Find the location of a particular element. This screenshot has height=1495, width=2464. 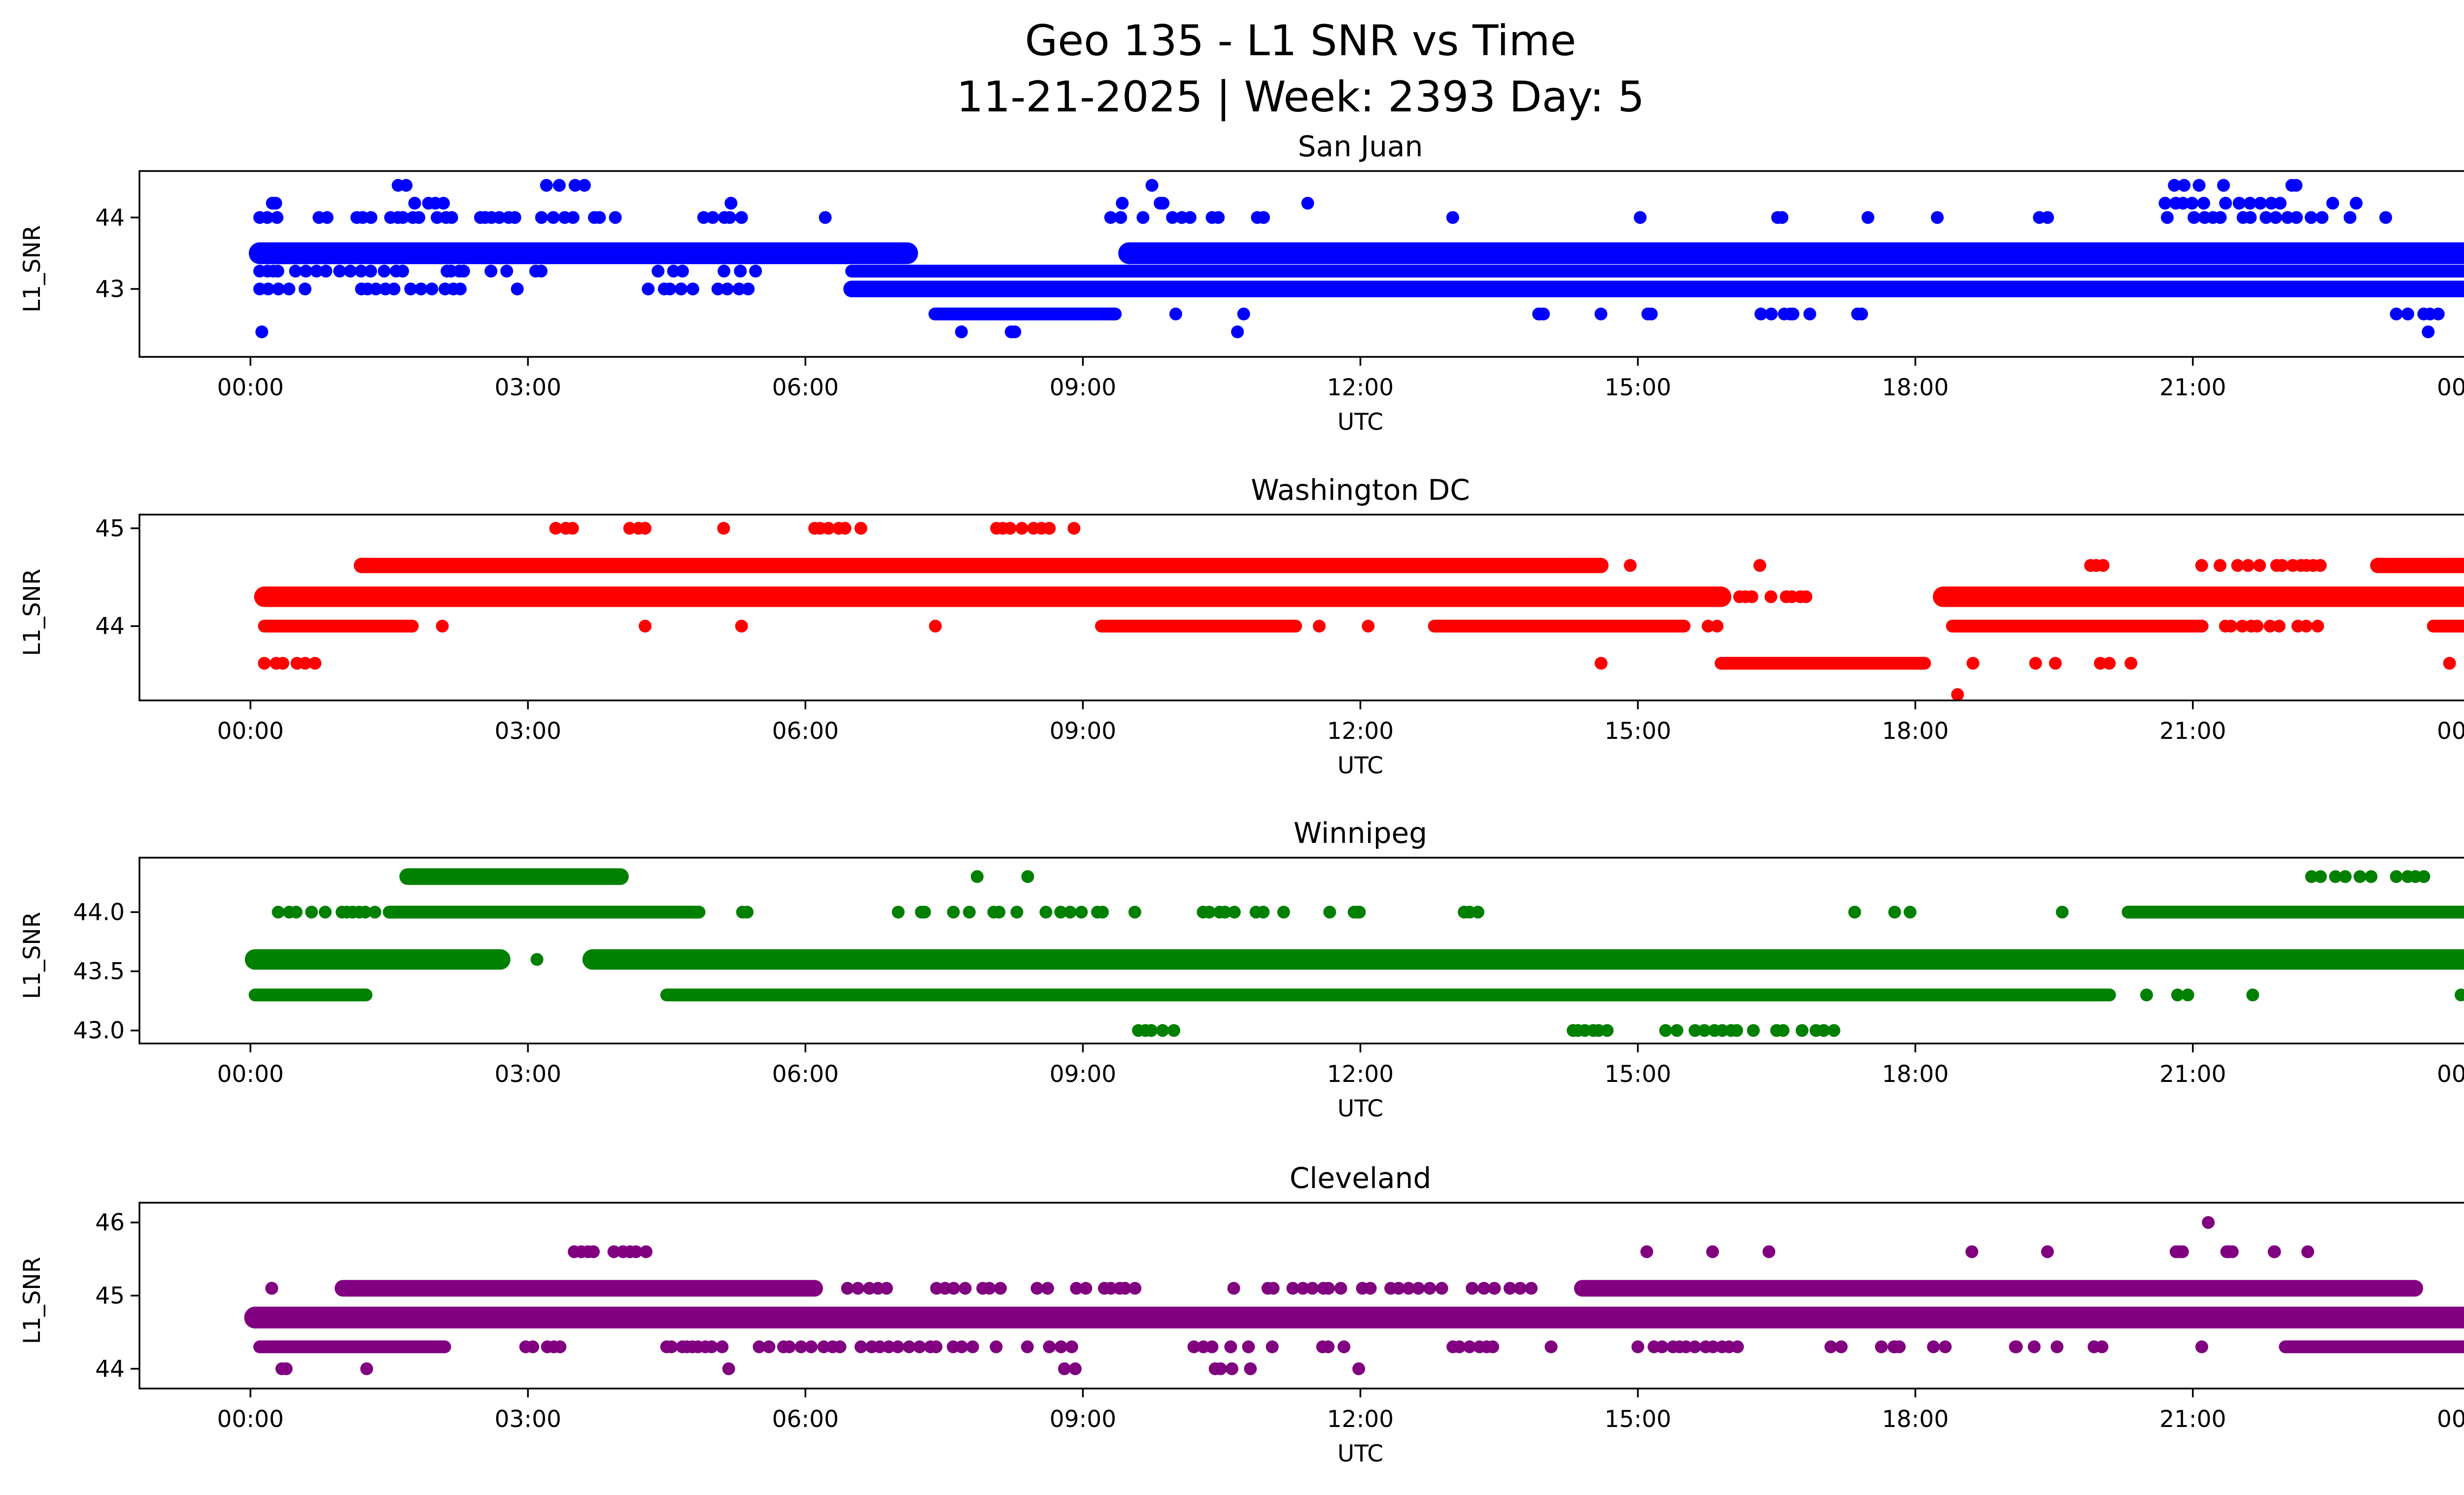

y-tick-label: 43.5 is located at coordinates (99, 971).